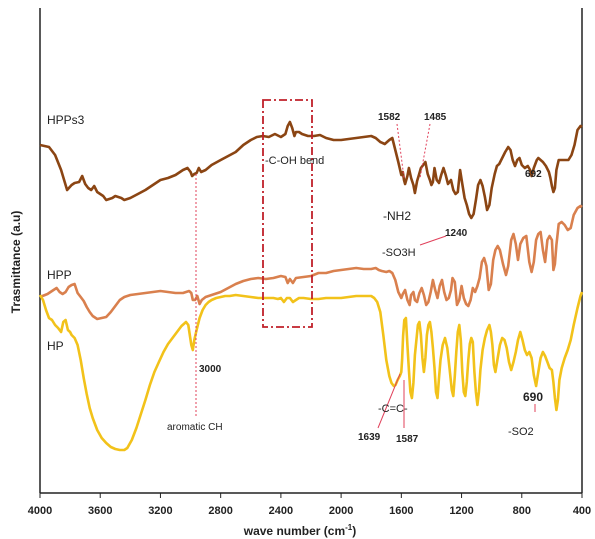 This screenshot has height=539, width=595. I want to click on x-tick-label: 2800, so click(220, 511).